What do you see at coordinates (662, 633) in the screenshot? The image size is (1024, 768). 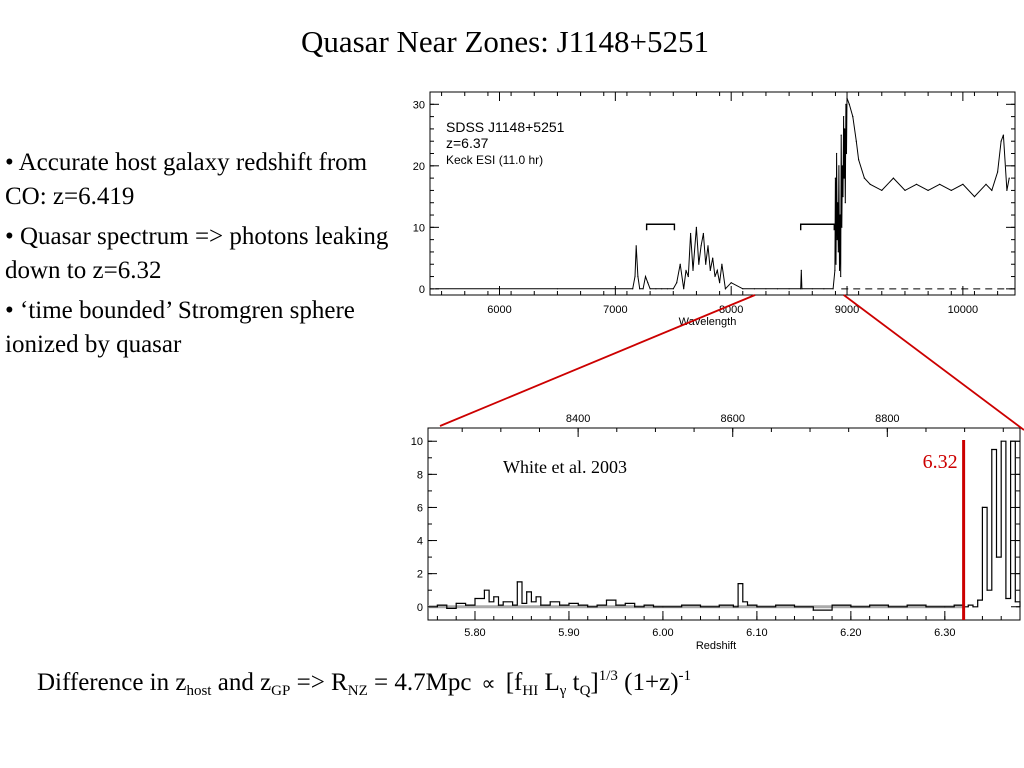 I see `x-tick-label: 6.00` at bounding box center [662, 633].